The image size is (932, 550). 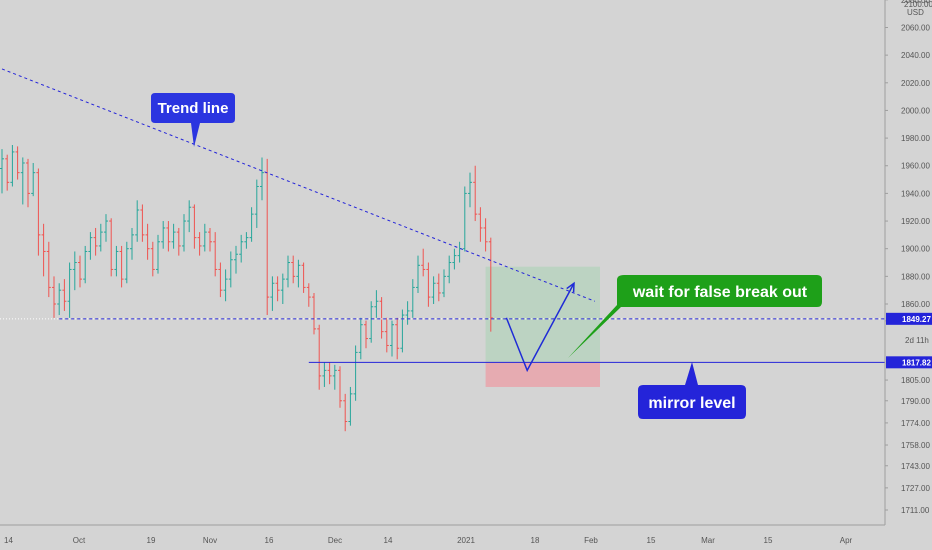 What do you see at coordinates (692, 390) in the screenshot?
I see `mirror-level-callout: mirror level` at bounding box center [692, 390].